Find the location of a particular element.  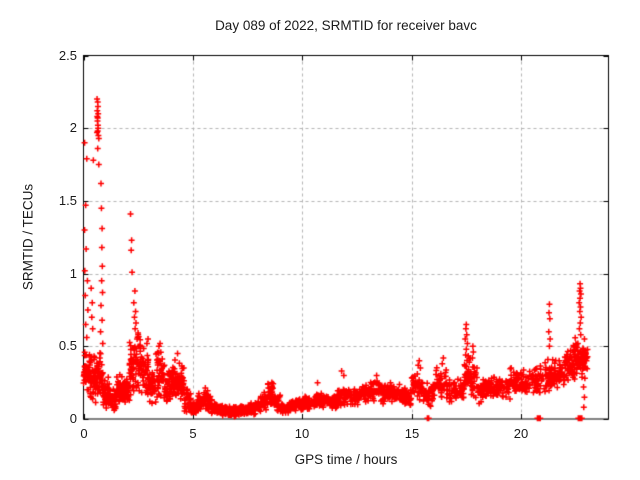

y-tick-label-2_5: 2.5 is located at coordinates (67, 55).